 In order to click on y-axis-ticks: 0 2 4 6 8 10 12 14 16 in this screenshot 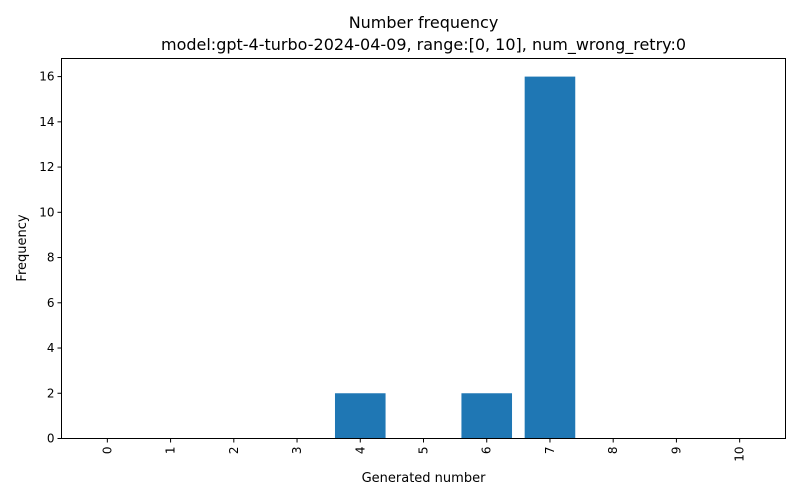, I will do `click(50, 258)`.